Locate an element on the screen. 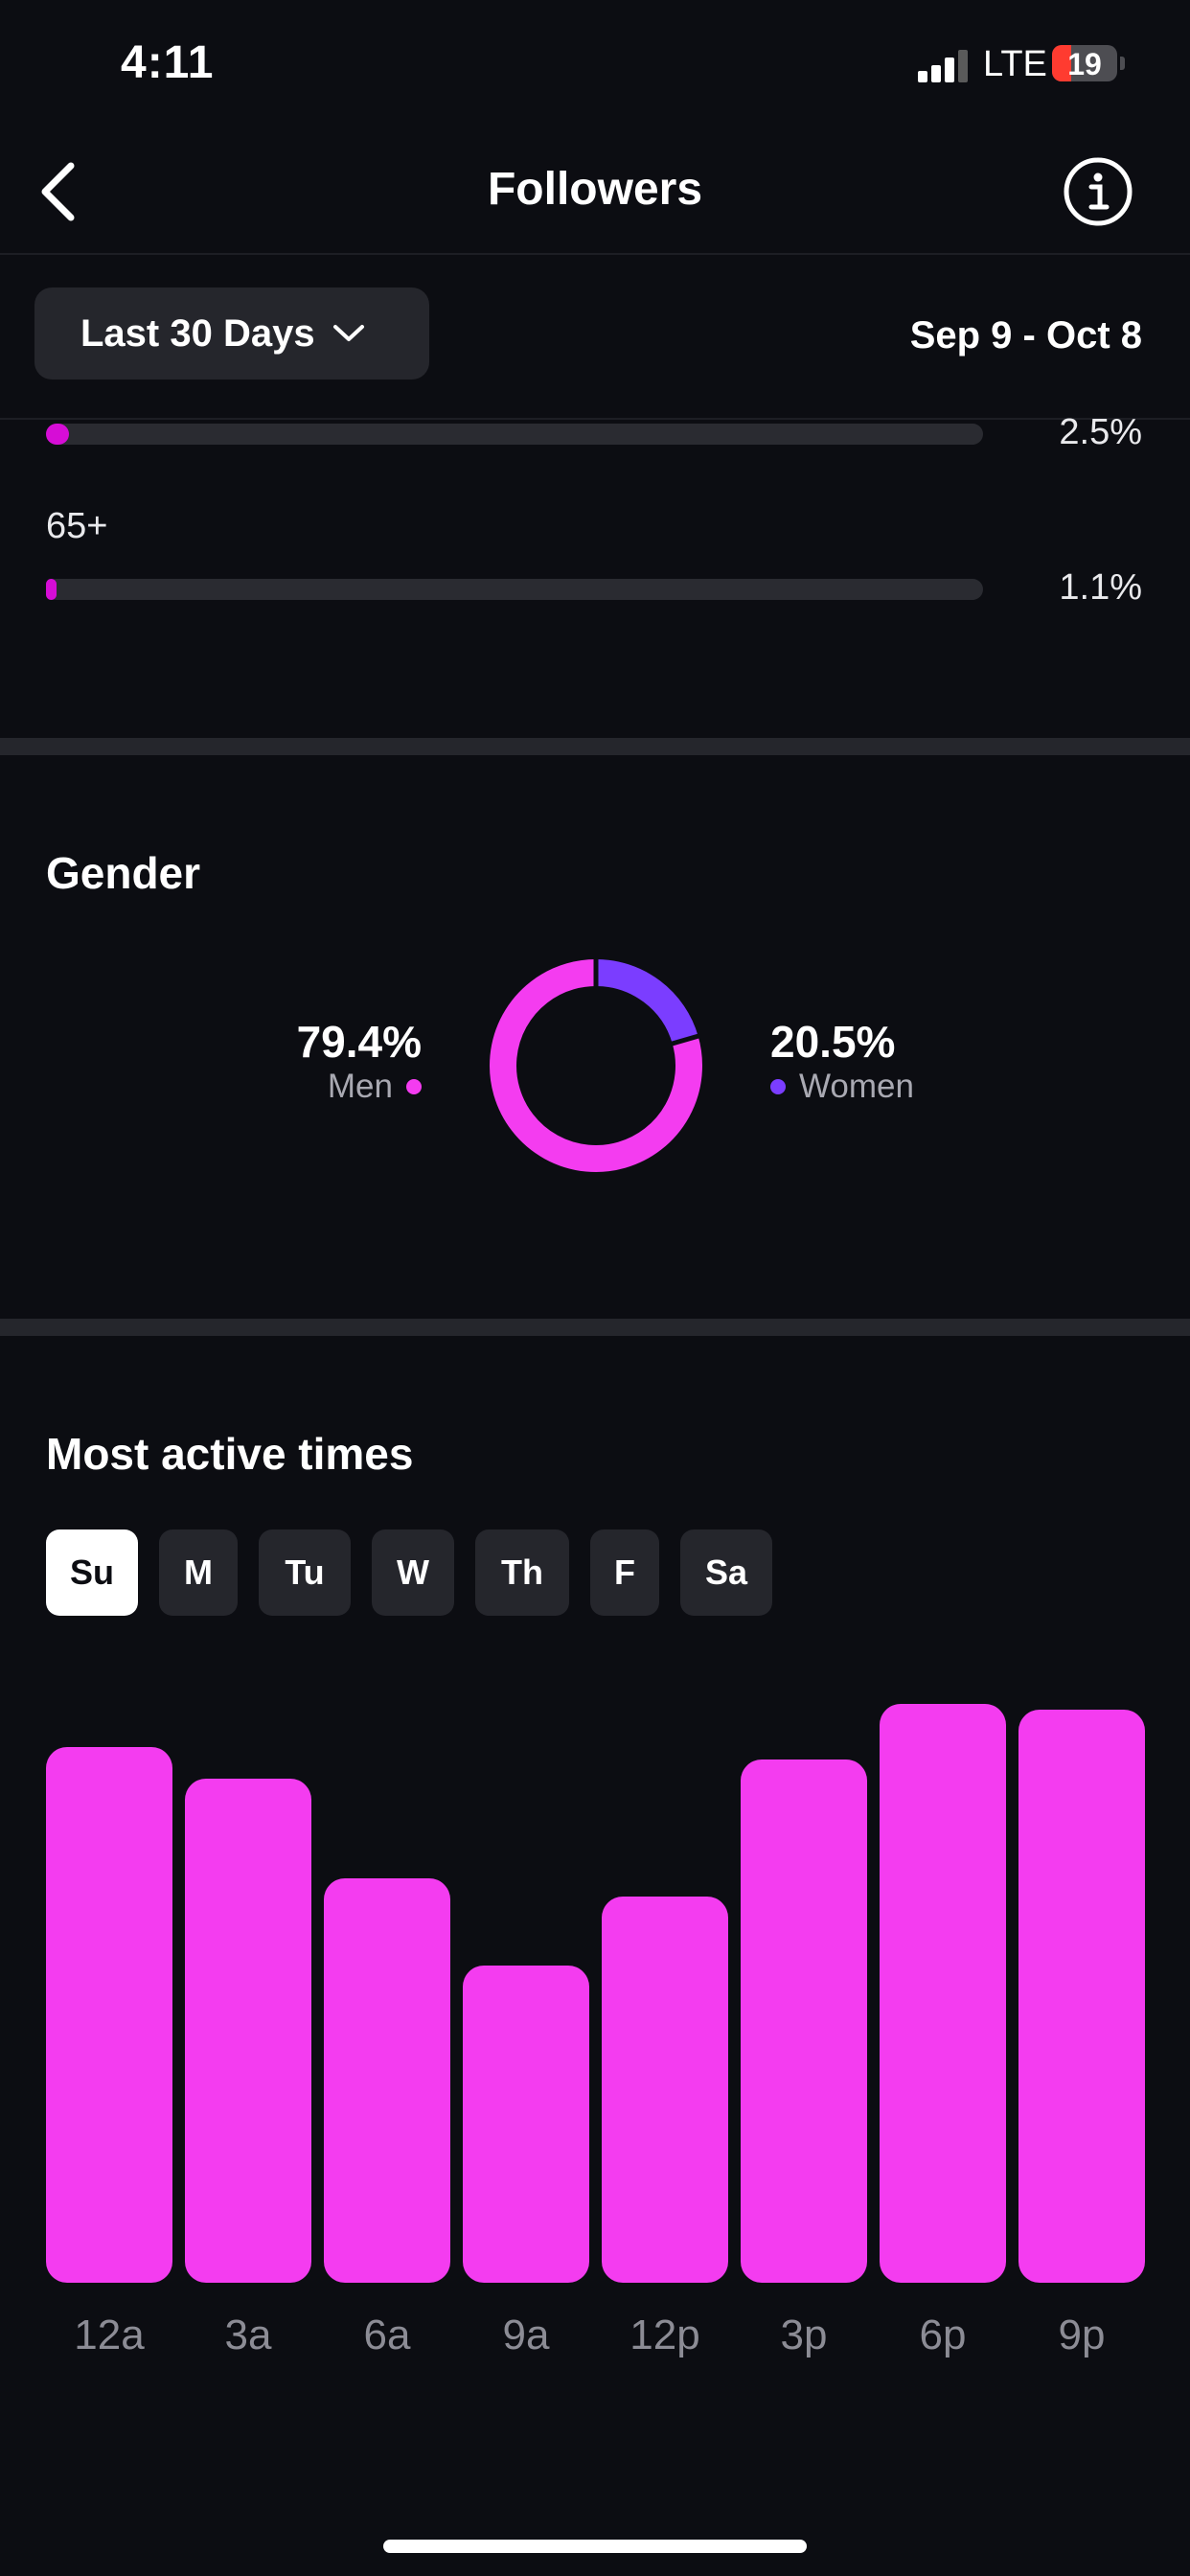  tick-label-9p: 9p is located at coordinates (1082, 2335).